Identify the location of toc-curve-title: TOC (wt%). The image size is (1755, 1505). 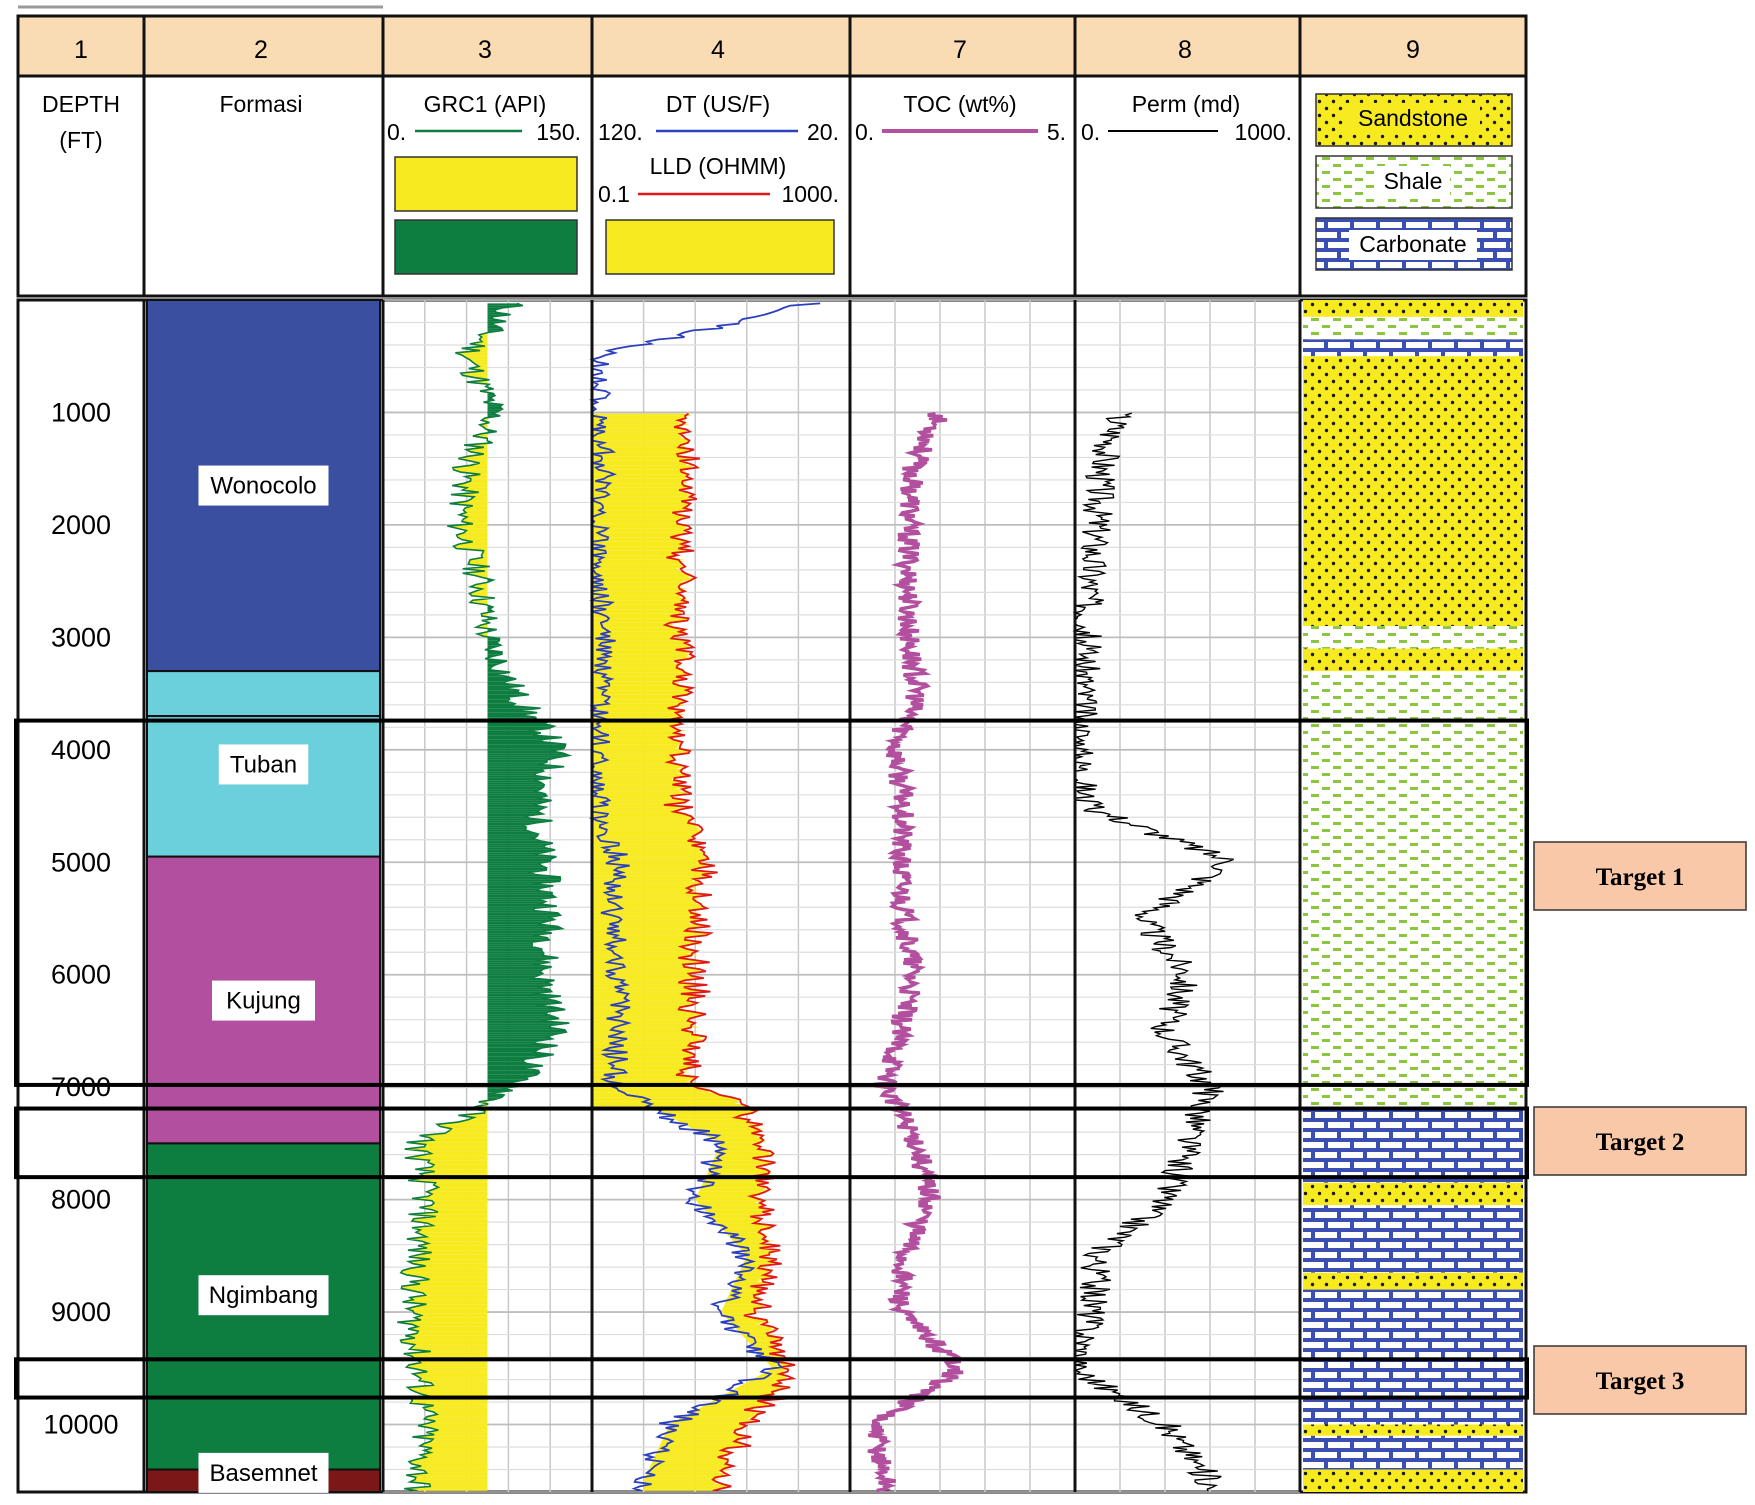
(959, 104).